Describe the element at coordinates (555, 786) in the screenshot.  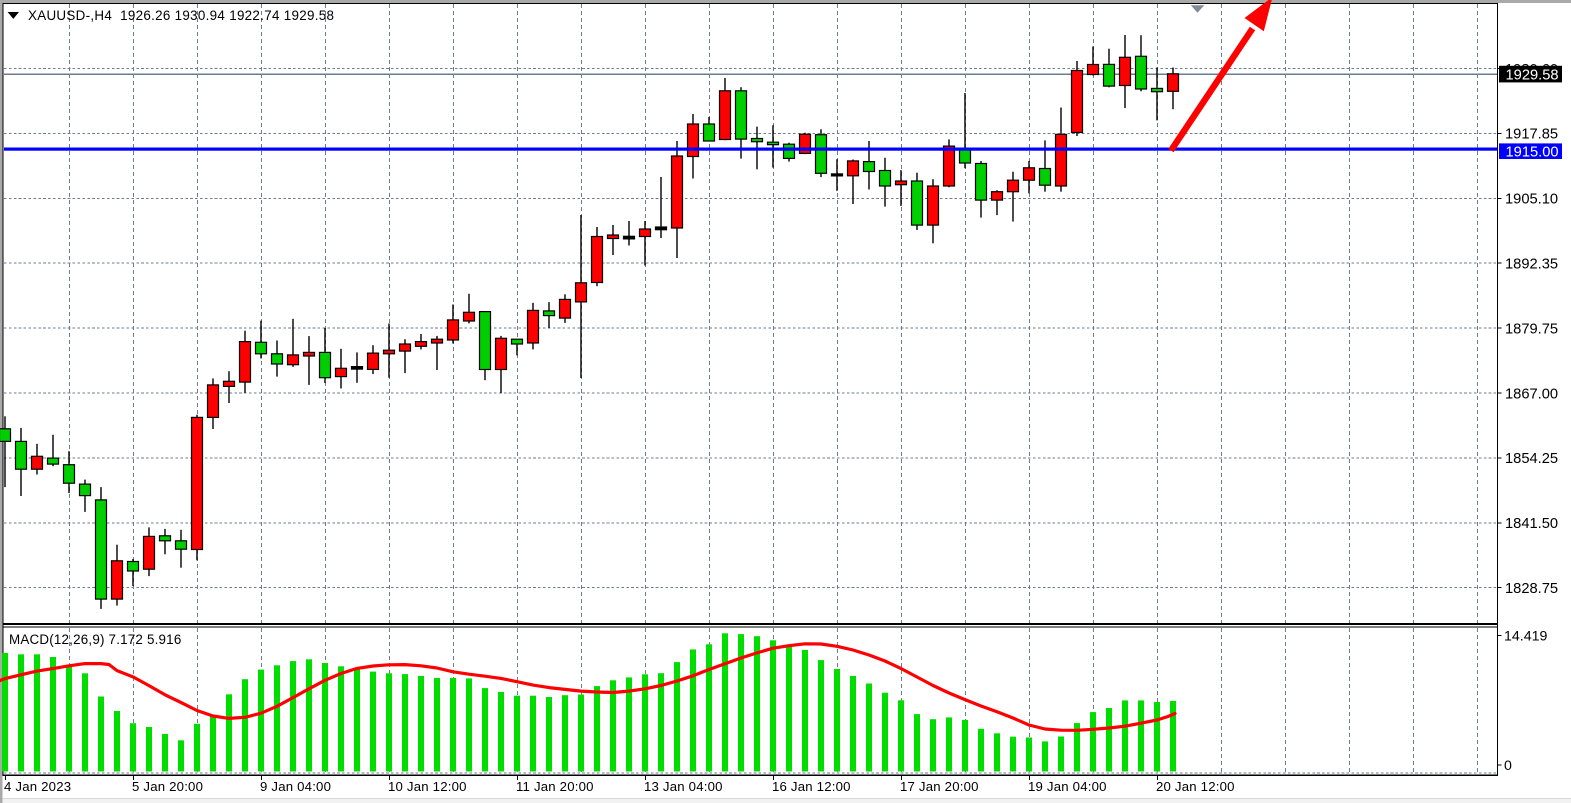
I see `svg-text: 11 Jan 20:00` at that location.